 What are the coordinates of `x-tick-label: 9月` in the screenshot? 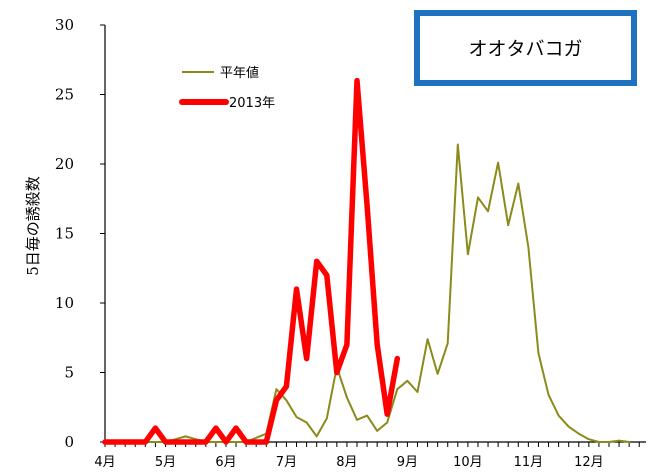 It's located at (407, 462).